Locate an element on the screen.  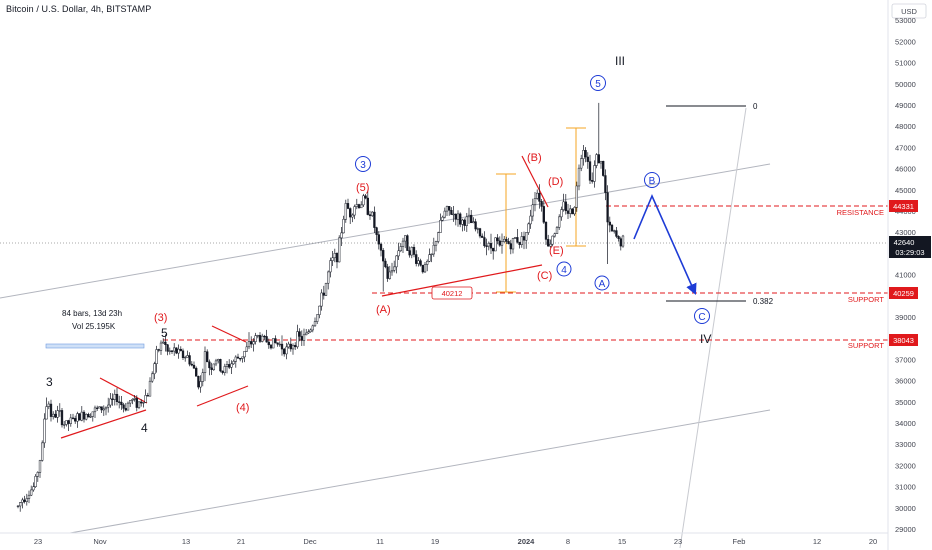
wave3-flag-top is located at coordinates (123, 390).